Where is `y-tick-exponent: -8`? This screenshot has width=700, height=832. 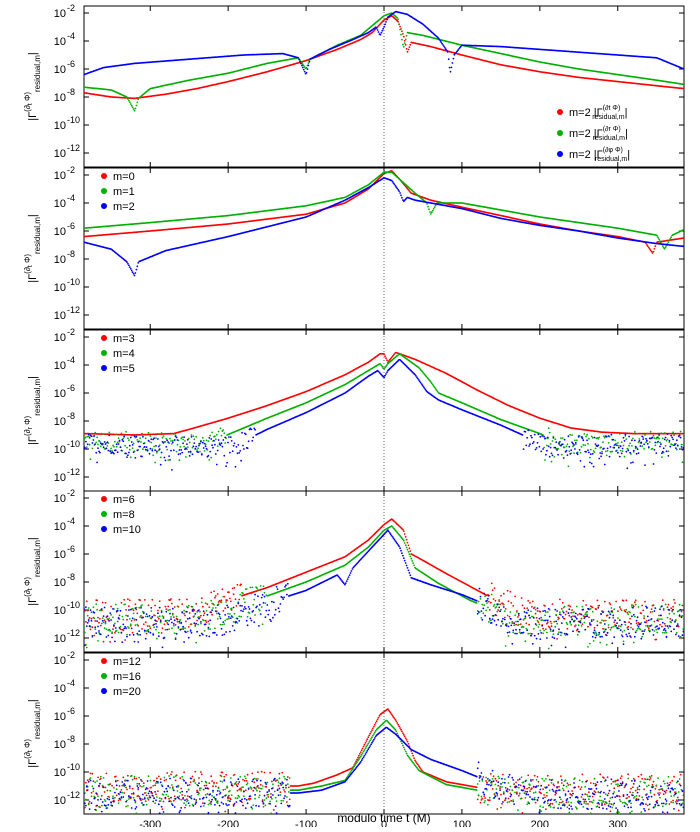
y-tick-exponent: -8 is located at coordinates (71, 254).